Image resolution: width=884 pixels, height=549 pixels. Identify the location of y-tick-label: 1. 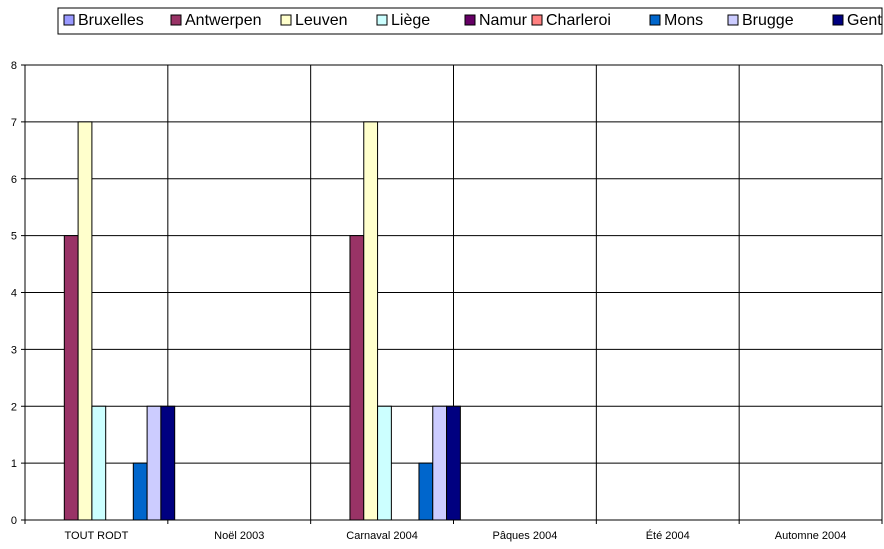
(14, 464).